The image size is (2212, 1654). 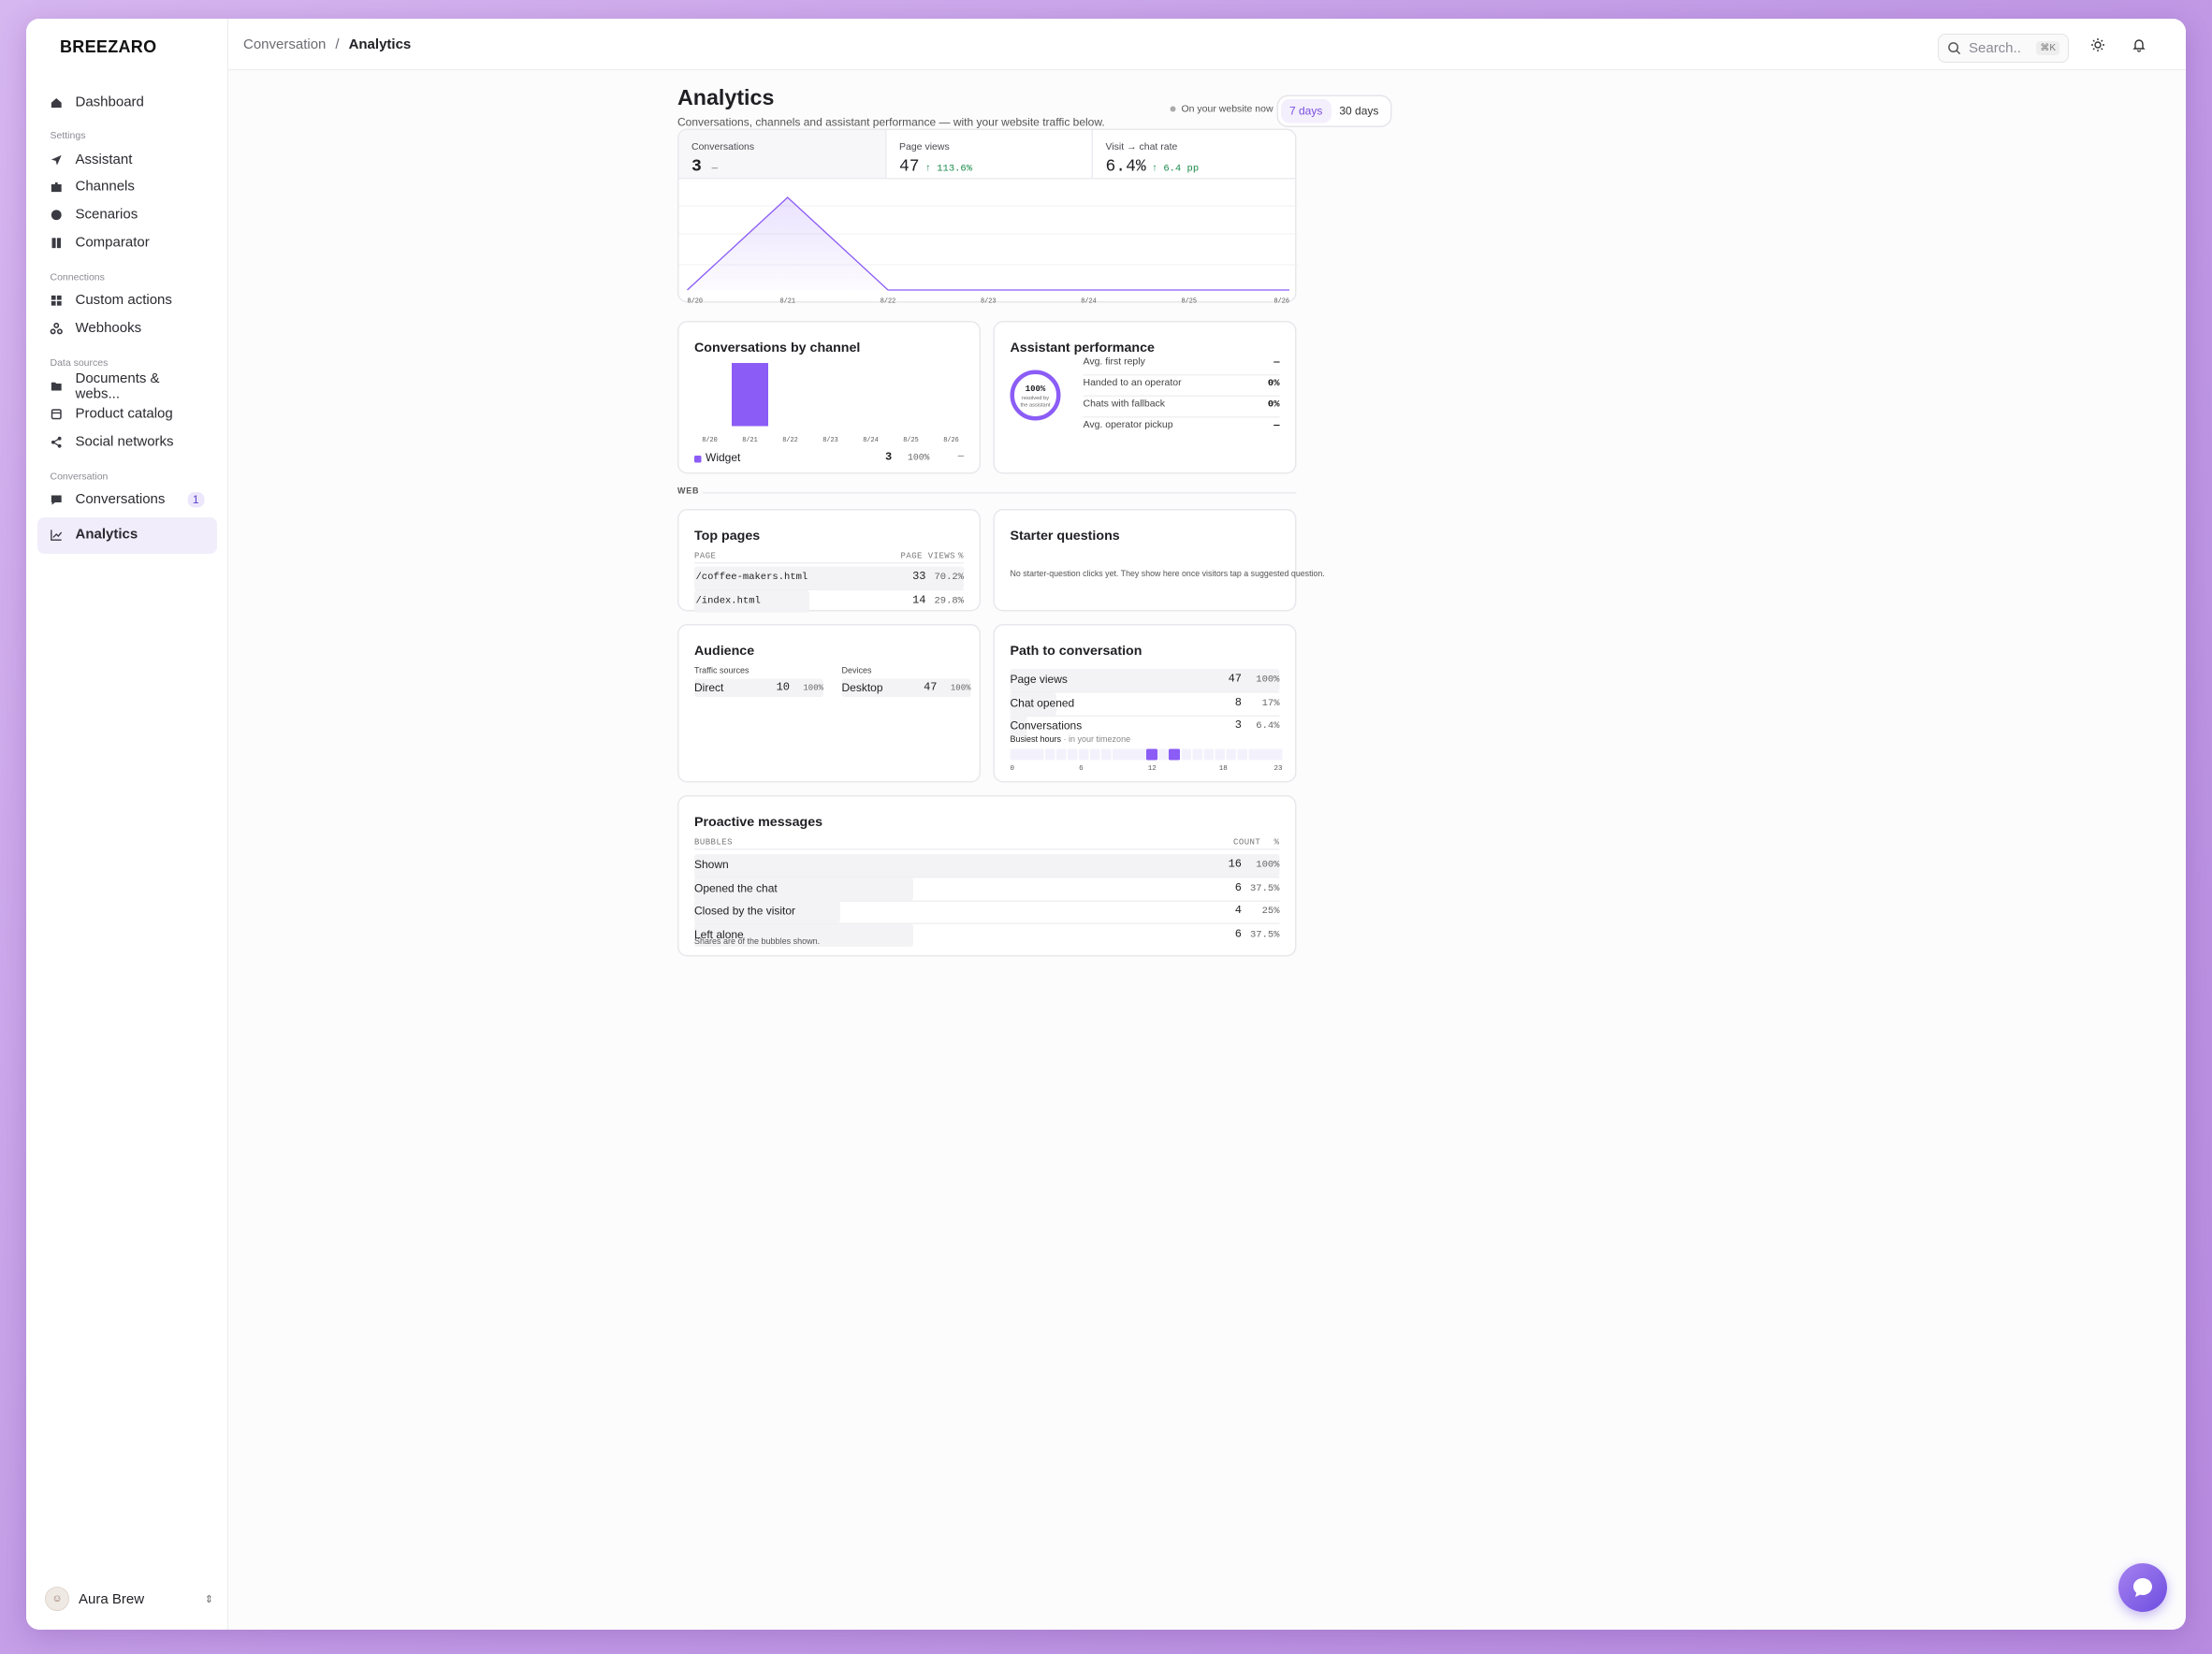 I want to click on sidebar-item-custom-actions: Custom actions, so click(x=127, y=300).